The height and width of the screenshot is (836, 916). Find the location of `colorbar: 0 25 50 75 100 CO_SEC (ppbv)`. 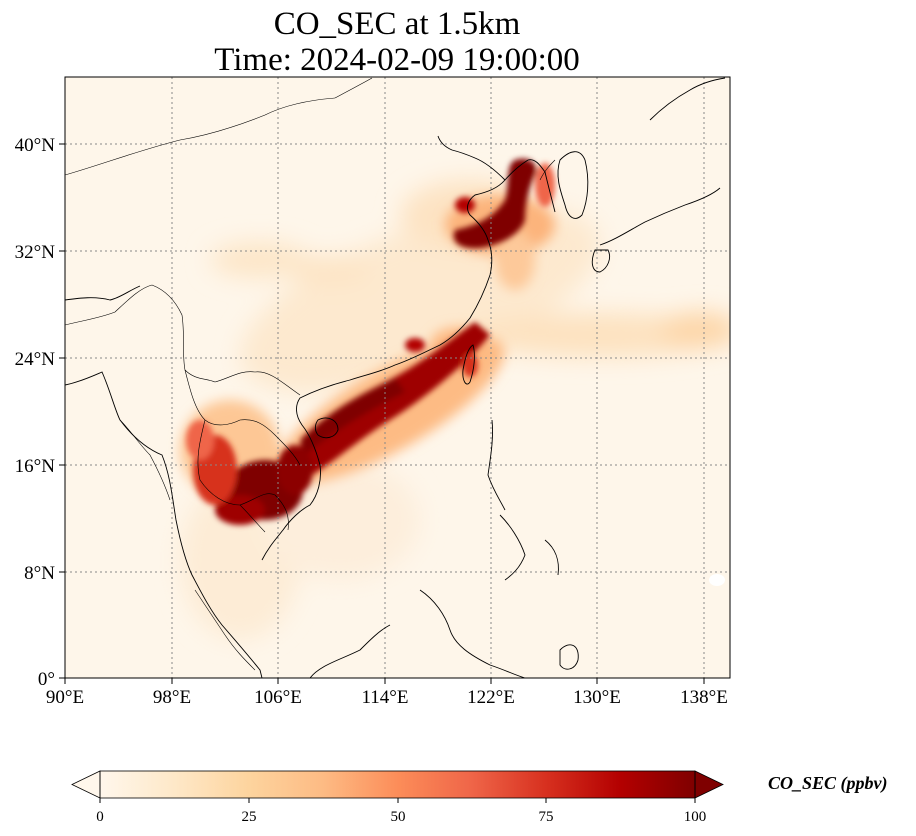

colorbar: 0 25 50 75 100 CO_SEC (ppbv) is located at coordinates (479, 797).